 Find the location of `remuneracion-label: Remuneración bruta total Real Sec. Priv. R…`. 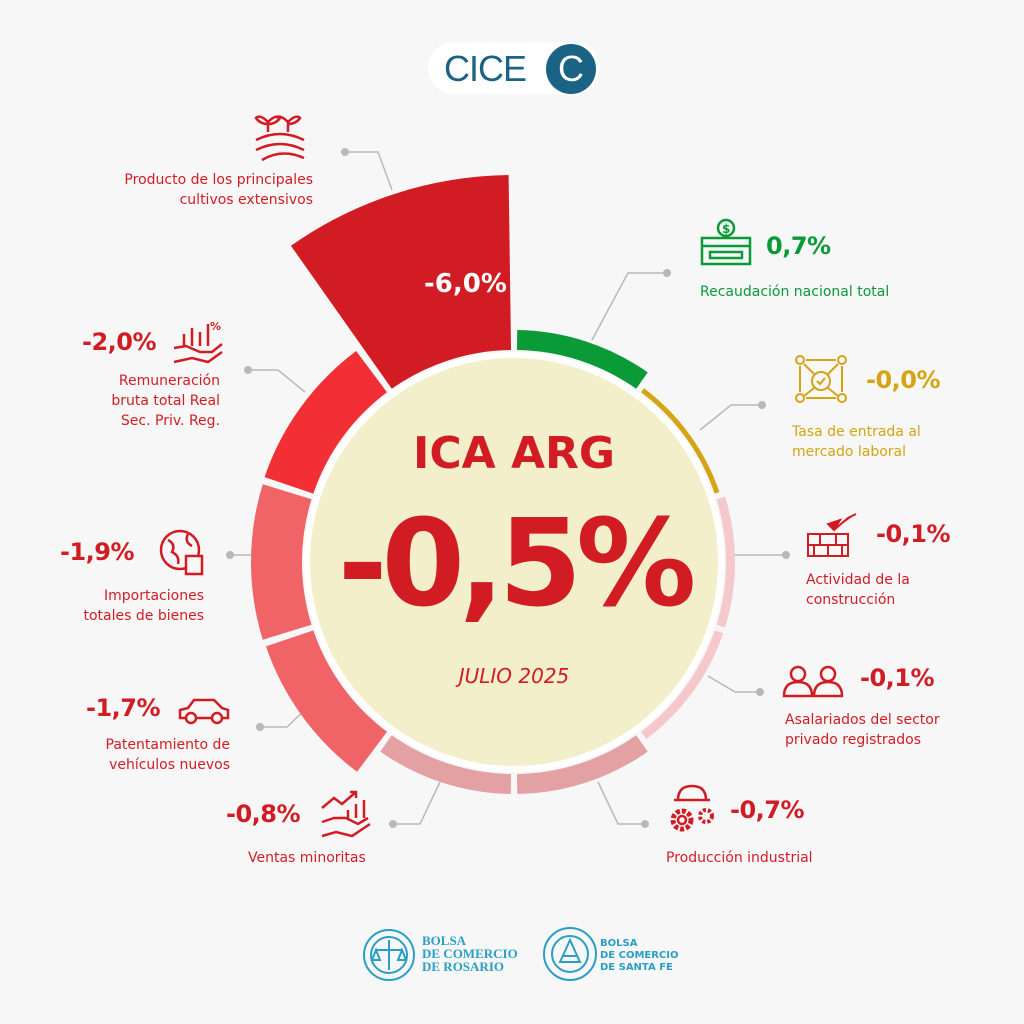

remuneracion-label: Remuneración bruta total Real Sec. Priv. R… is located at coordinates (165, 401).